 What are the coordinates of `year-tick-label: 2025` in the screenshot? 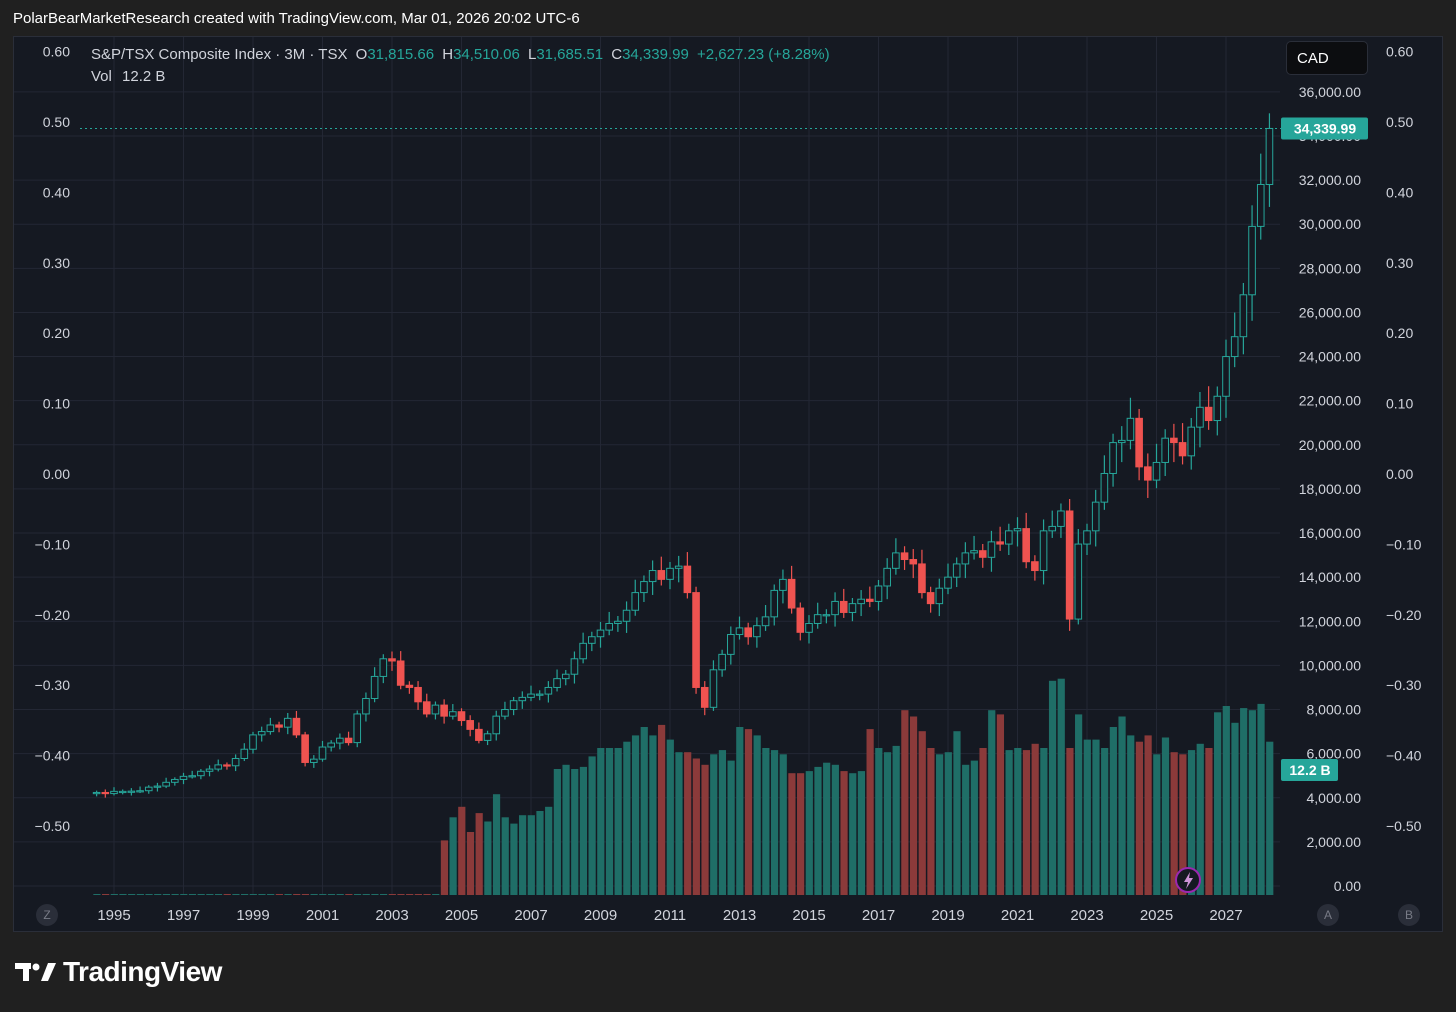 It's located at (1156, 915).